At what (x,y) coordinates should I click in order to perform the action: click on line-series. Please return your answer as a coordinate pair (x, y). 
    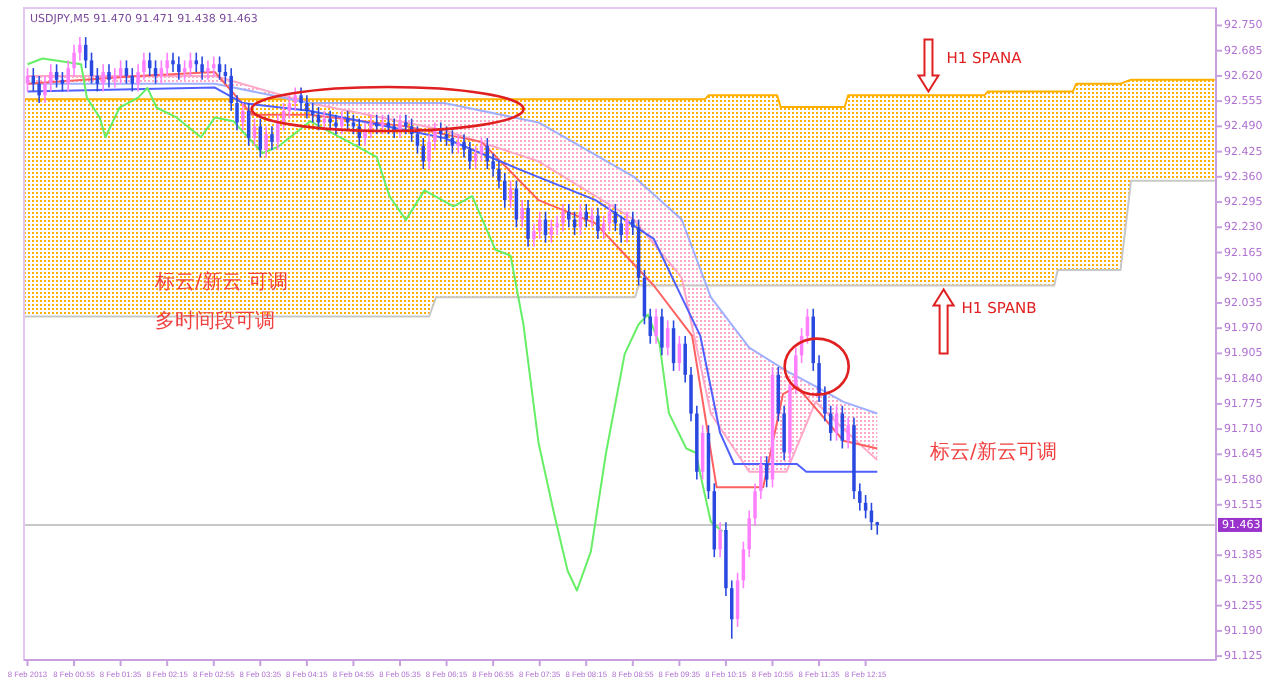
    Looking at the image, I should click on (620, 93).